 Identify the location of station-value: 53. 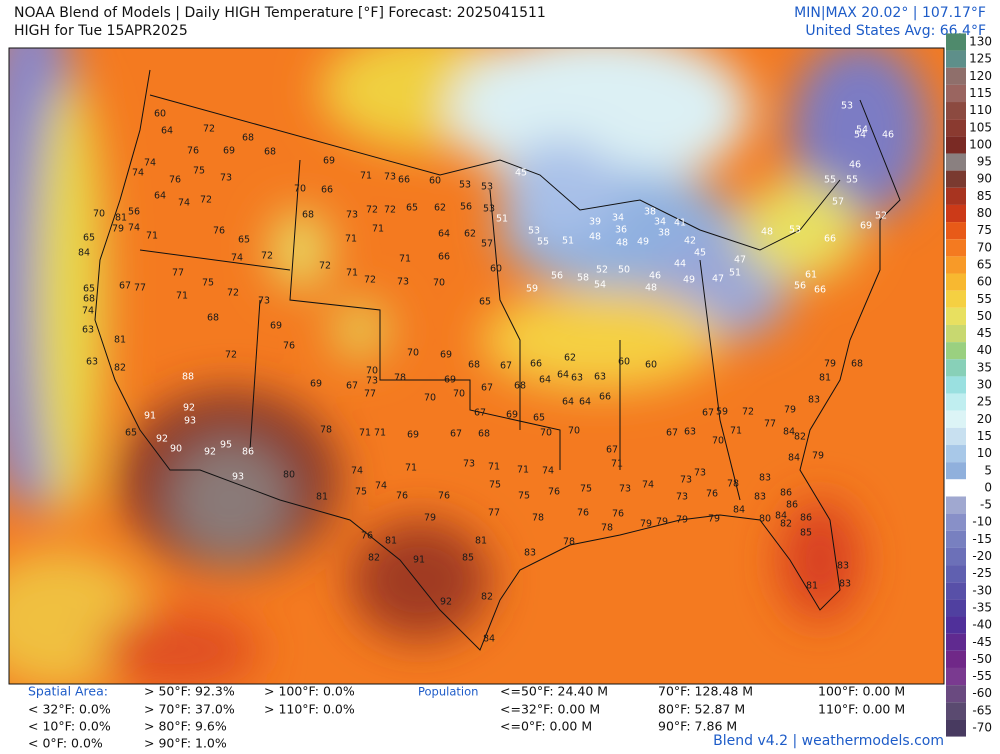
(487, 187).